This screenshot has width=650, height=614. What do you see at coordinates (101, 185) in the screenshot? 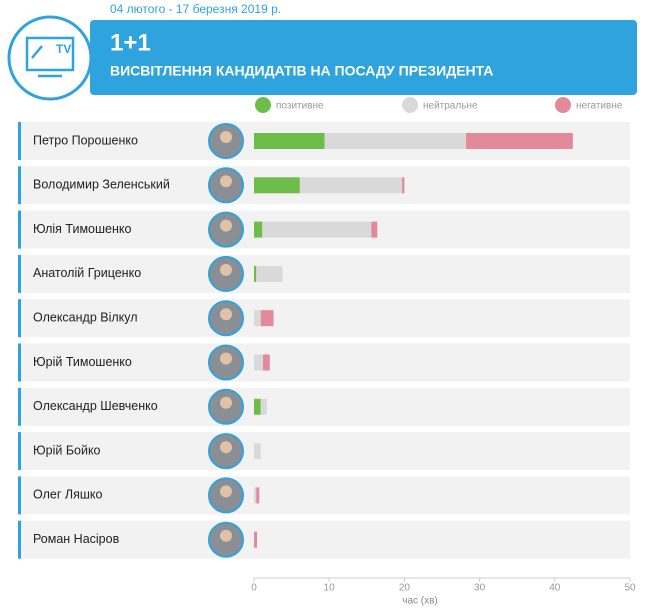
I see `candidate-name: Володимир Зеленський` at bounding box center [101, 185].